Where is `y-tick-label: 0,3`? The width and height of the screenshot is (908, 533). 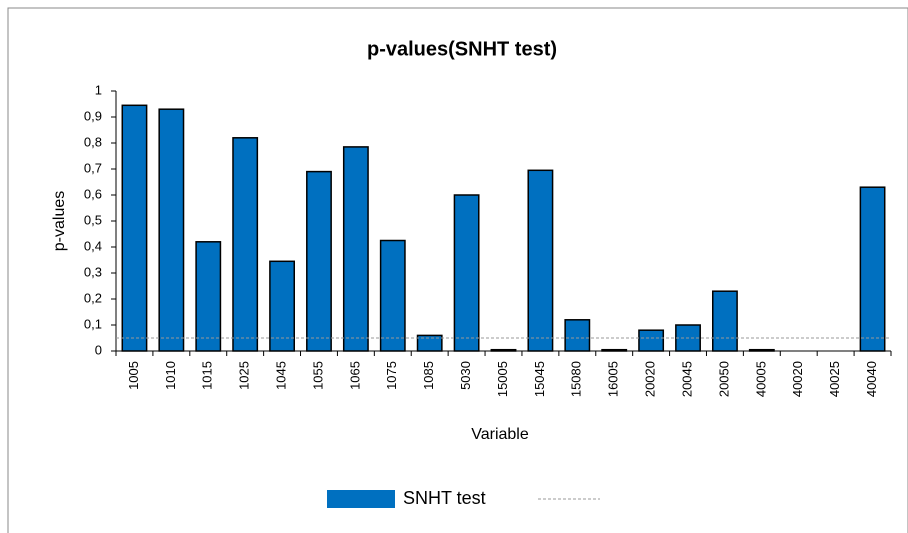 y-tick-label: 0,3 is located at coordinates (93, 271).